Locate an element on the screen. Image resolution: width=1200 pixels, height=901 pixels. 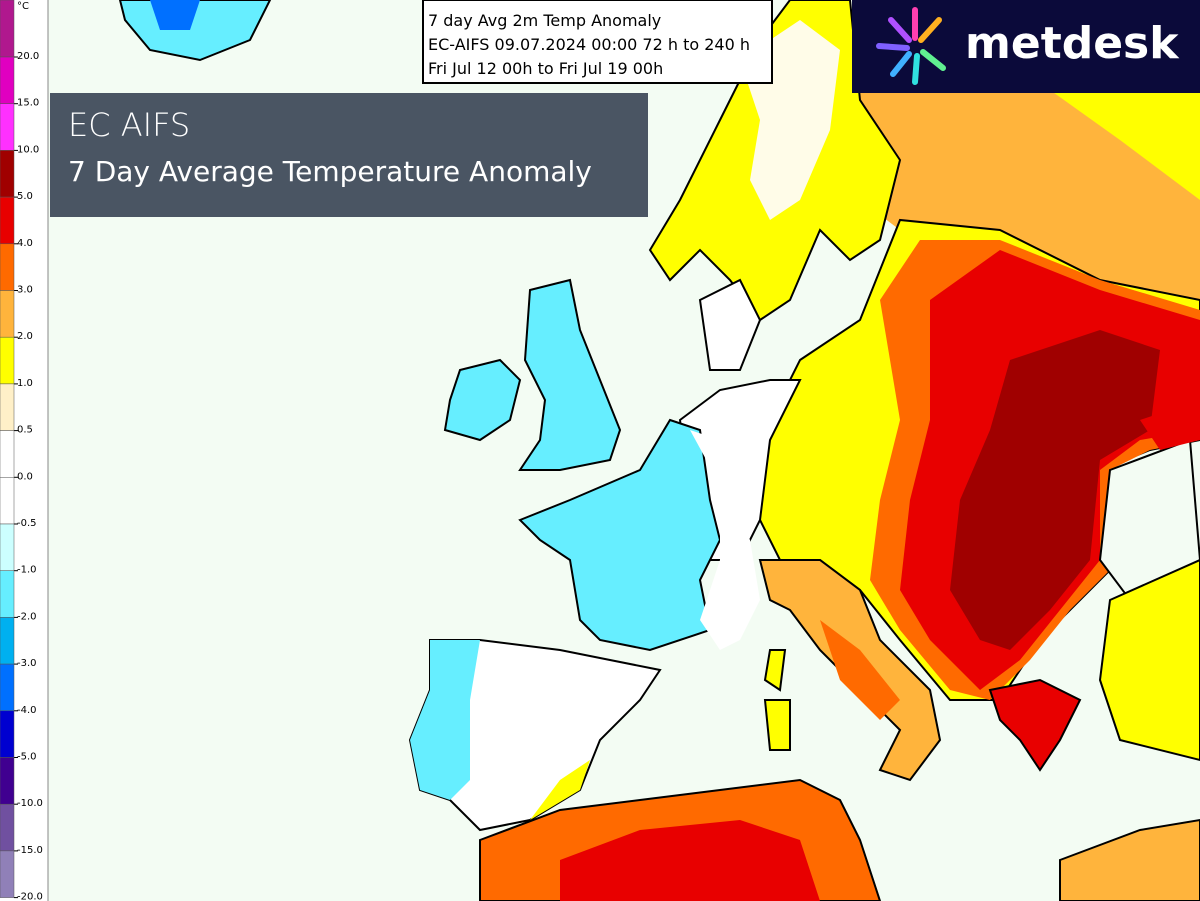
colorbar-label: 4.0 is located at coordinates (25, 243).